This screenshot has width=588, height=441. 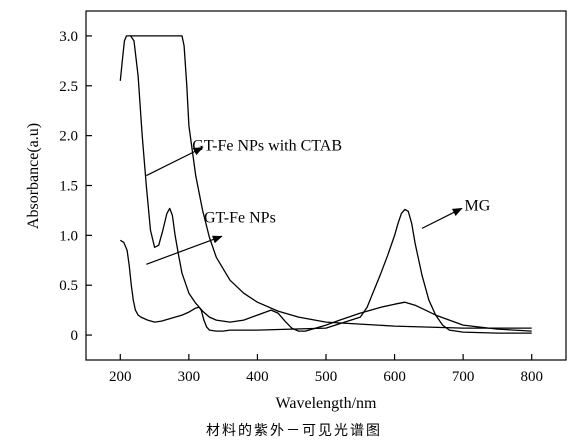 I want to click on y-tick-label: 2.5, so click(x=68, y=87).